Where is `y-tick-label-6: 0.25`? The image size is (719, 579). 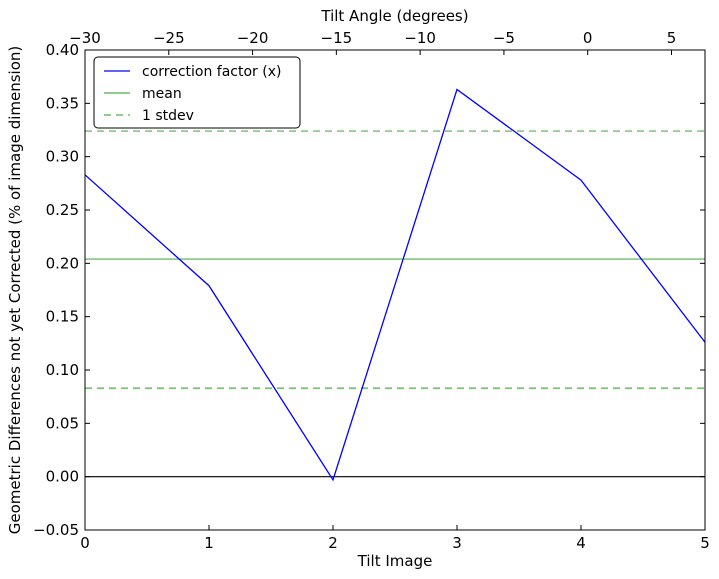
y-tick-label-6: 0.25 is located at coordinates (62, 210).